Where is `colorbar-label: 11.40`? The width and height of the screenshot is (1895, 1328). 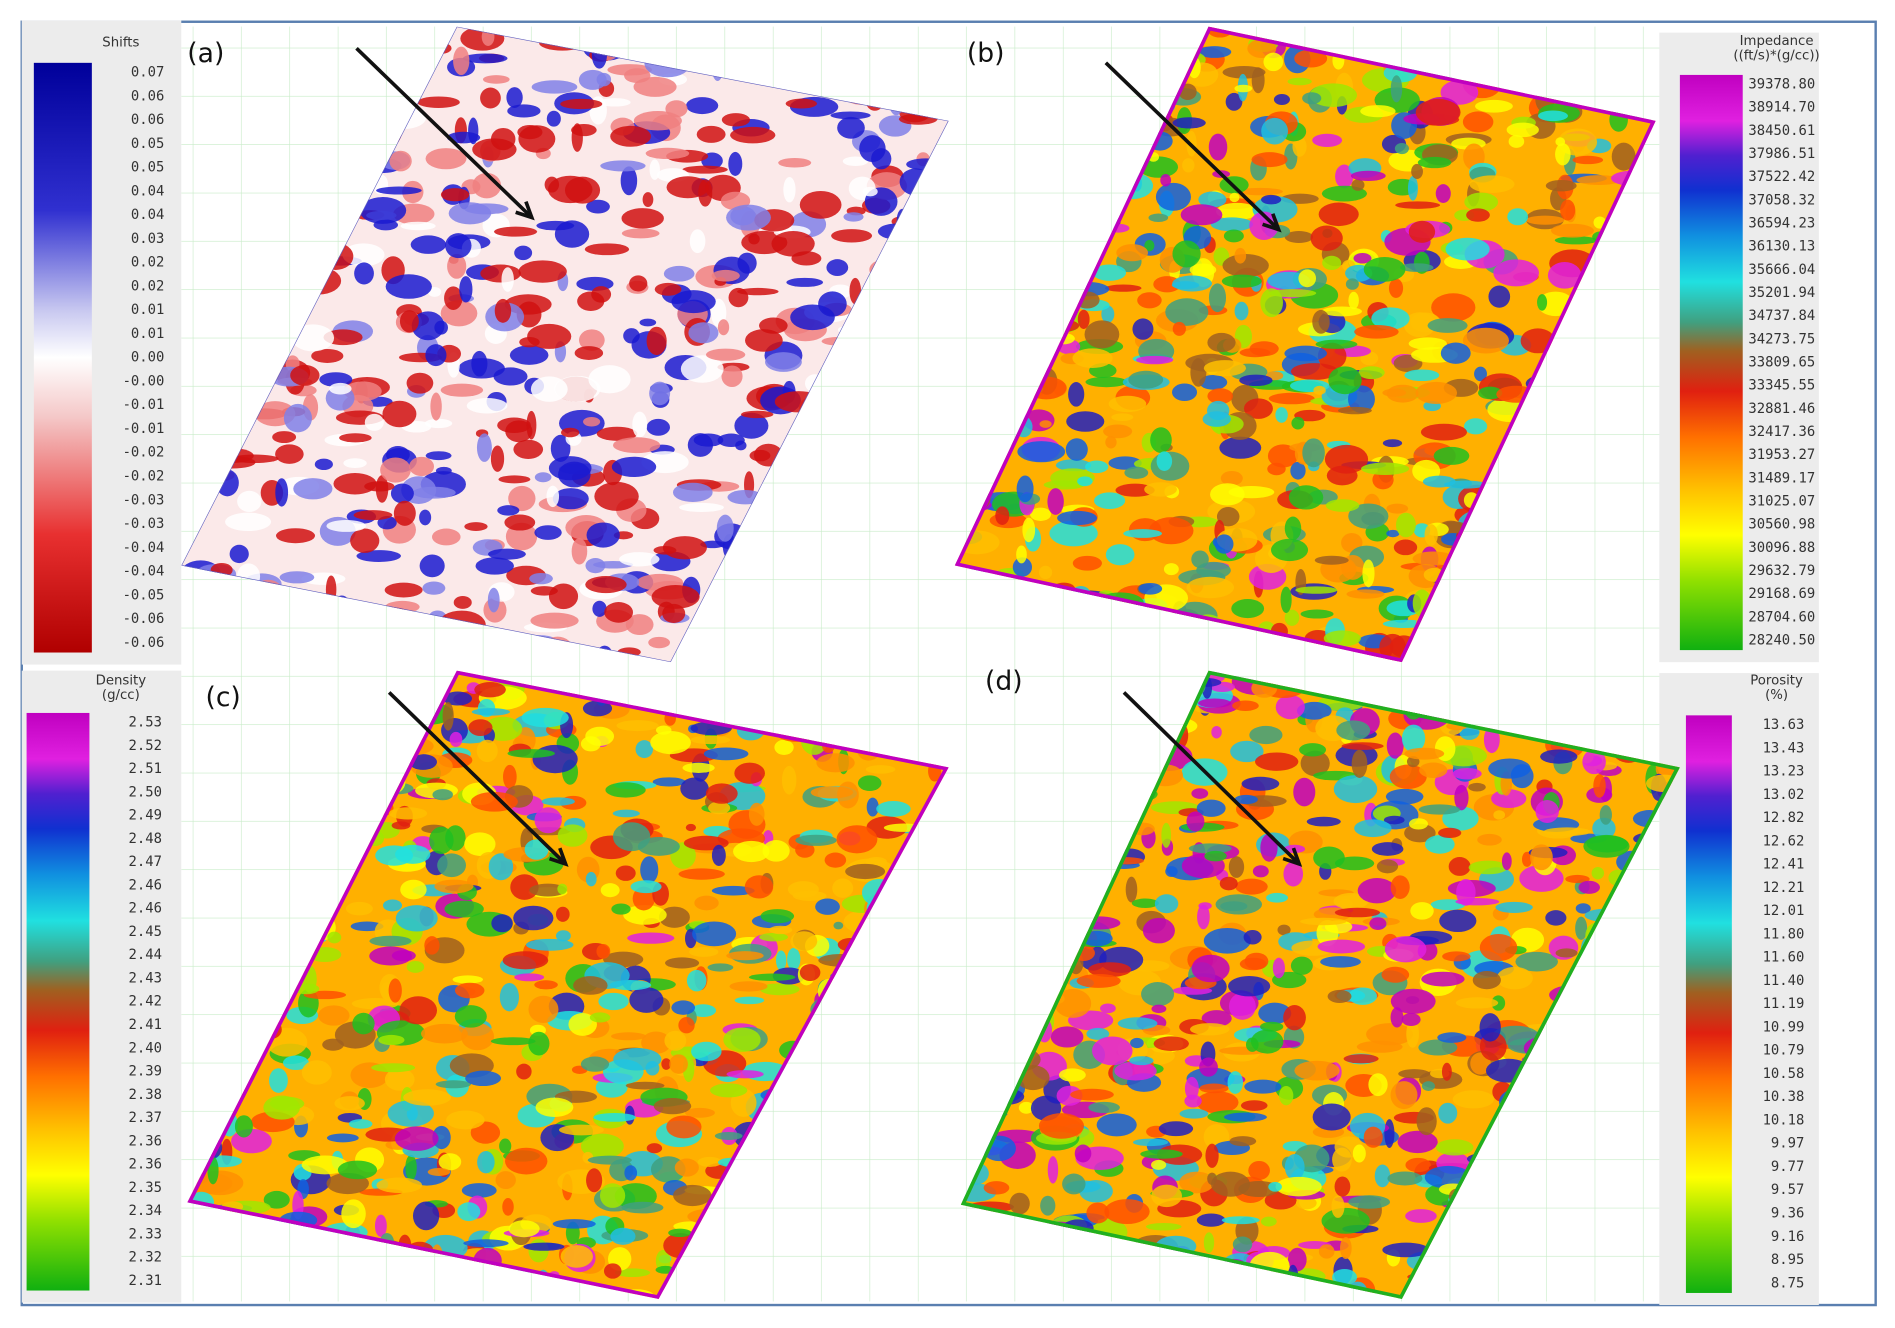 colorbar-label: 11.40 is located at coordinates (1784, 981).